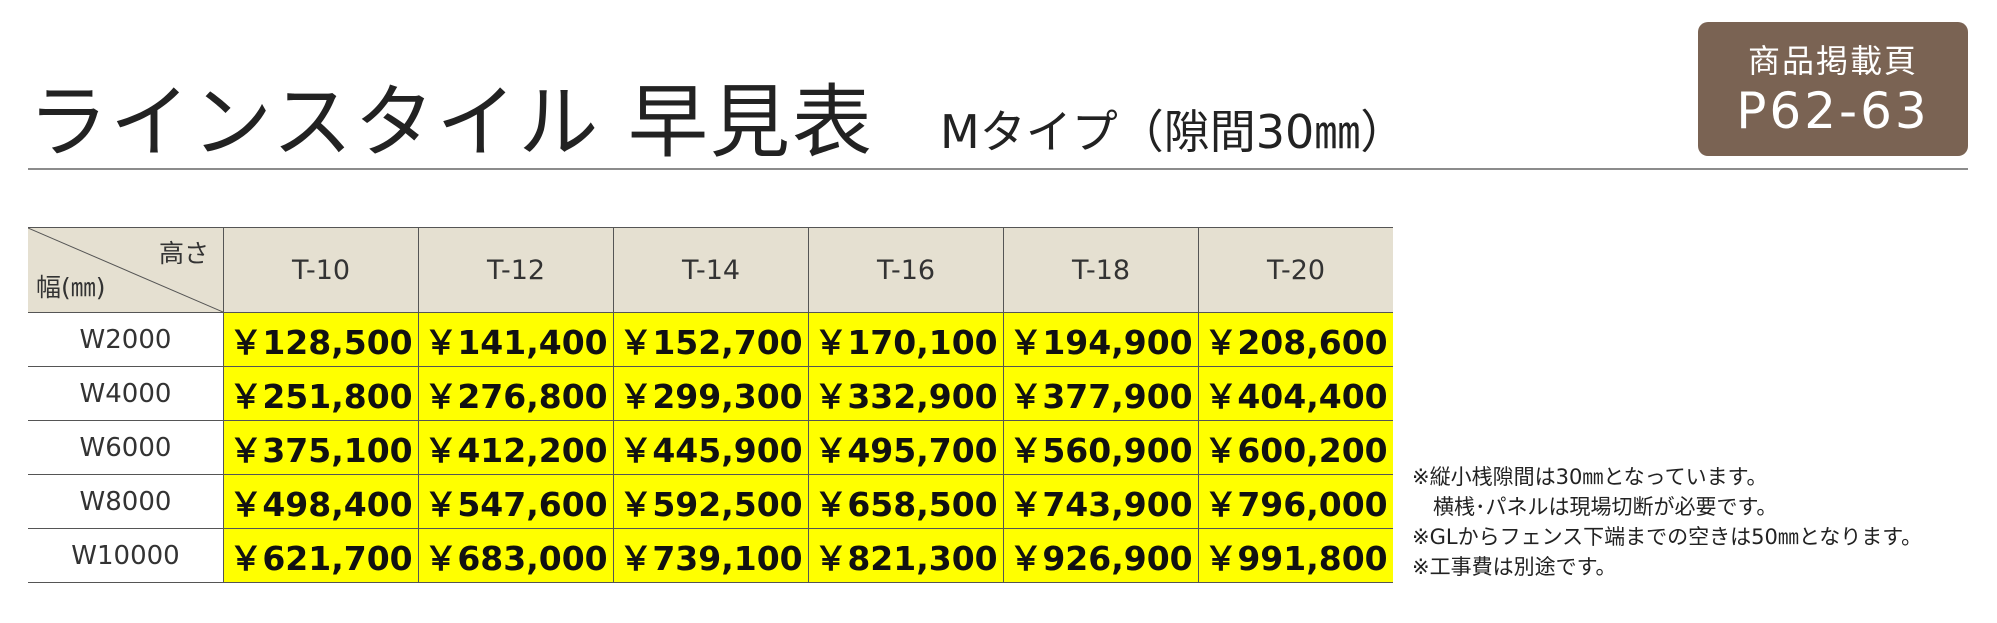  Describe the element at coordinates (1590, 477) in the screenshot. I see `note: ※縦小桟隙間は30㎜となっています。` at that location.